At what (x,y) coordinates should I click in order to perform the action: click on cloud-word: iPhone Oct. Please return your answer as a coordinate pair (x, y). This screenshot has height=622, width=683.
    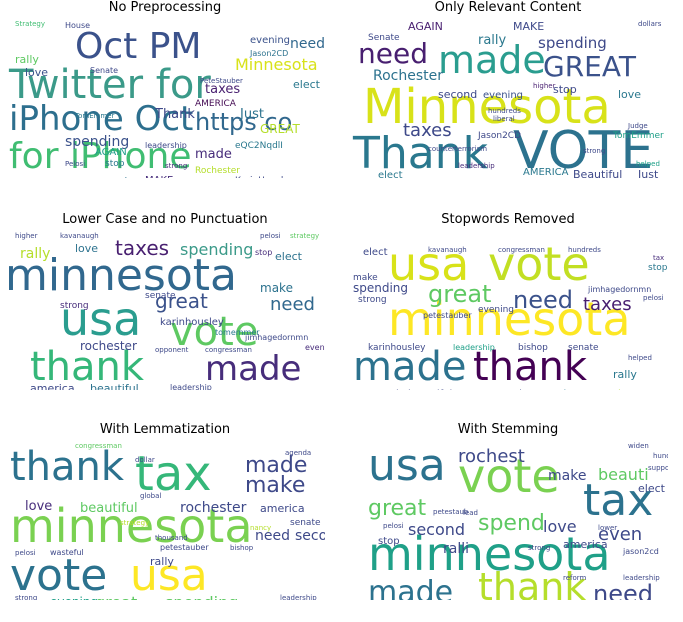
    Looking at the image, I should click on (101, 119).